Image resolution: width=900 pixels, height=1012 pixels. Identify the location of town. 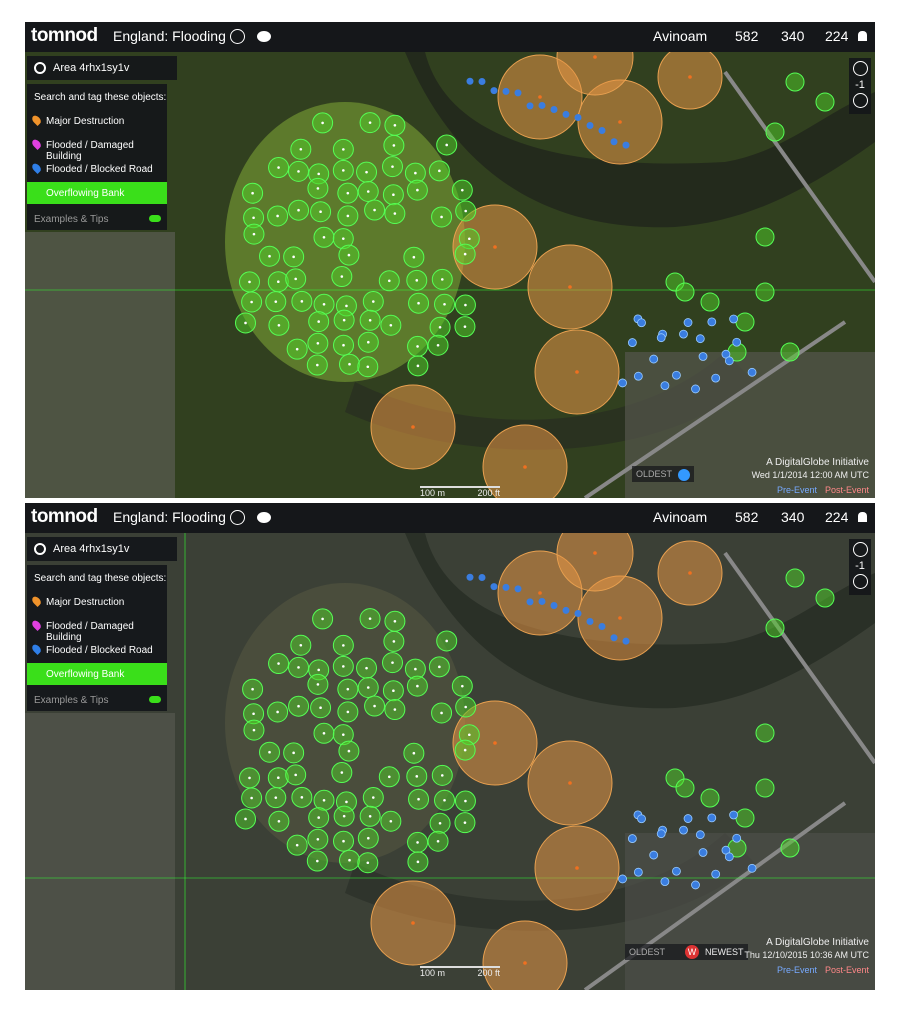
(100, 365).